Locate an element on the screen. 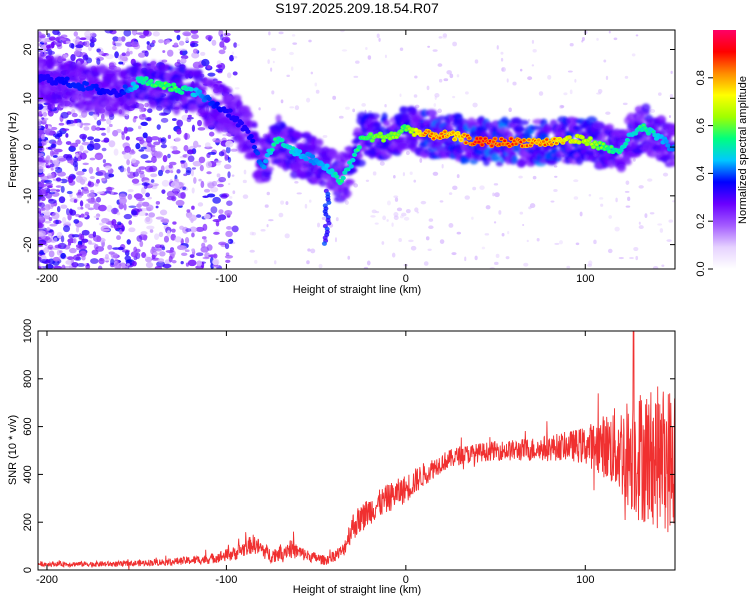 The width and height of the screenshot is (750, 600). y-tick-label: 0 is located at coordinates (28, 570).